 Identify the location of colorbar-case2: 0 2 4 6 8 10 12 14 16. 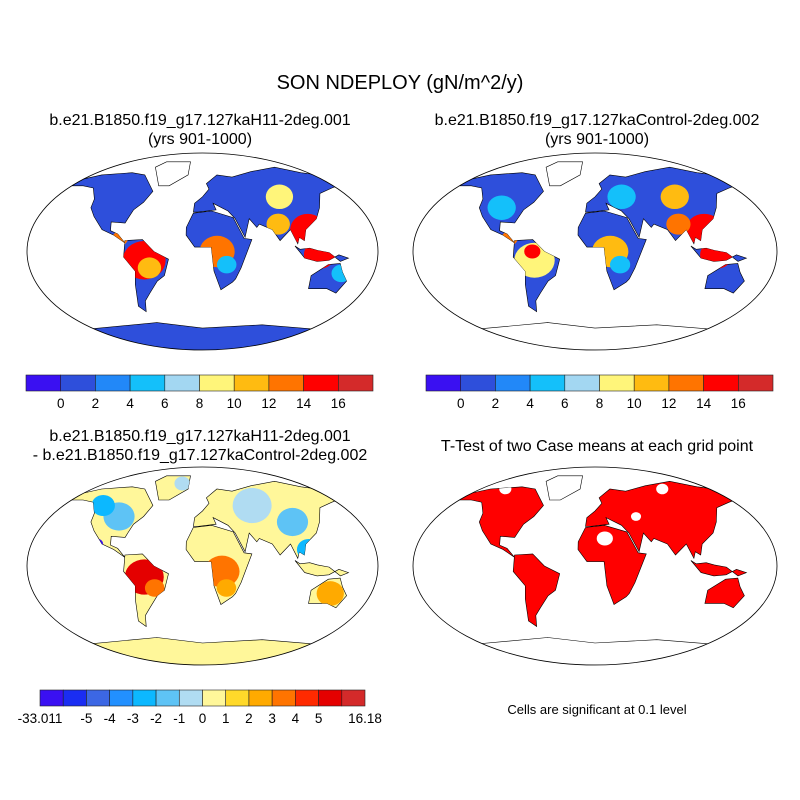
(599, 392).